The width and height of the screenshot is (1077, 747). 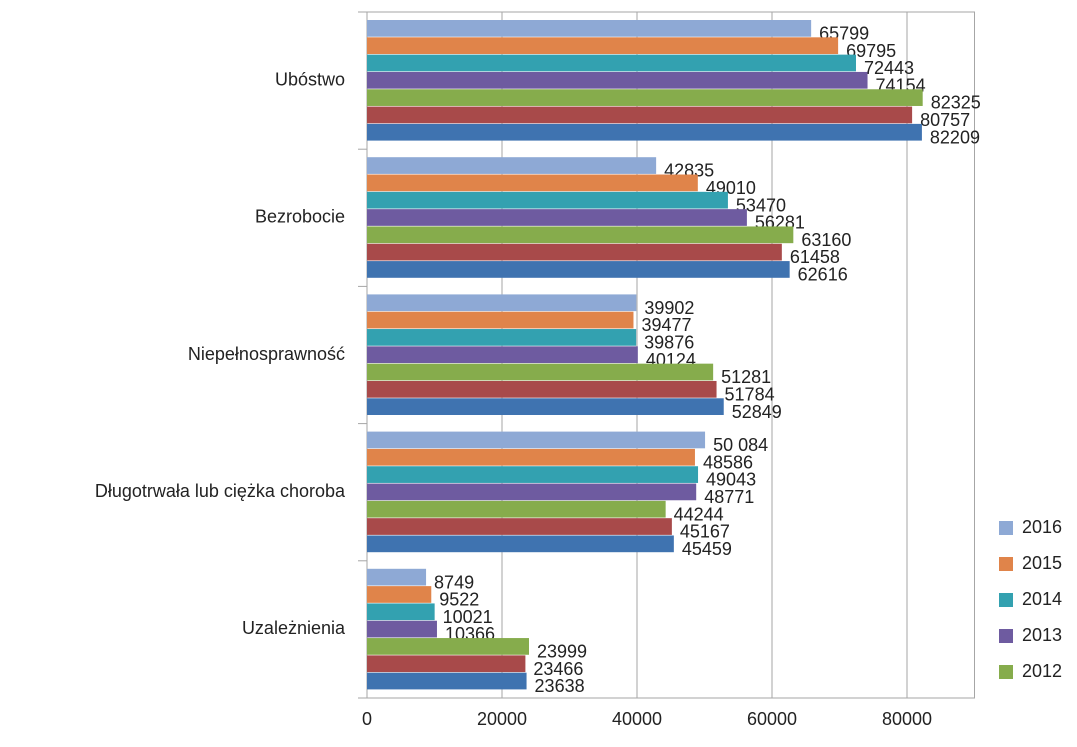 I want to click on value-label: 72443, so click(x=889, y=68).